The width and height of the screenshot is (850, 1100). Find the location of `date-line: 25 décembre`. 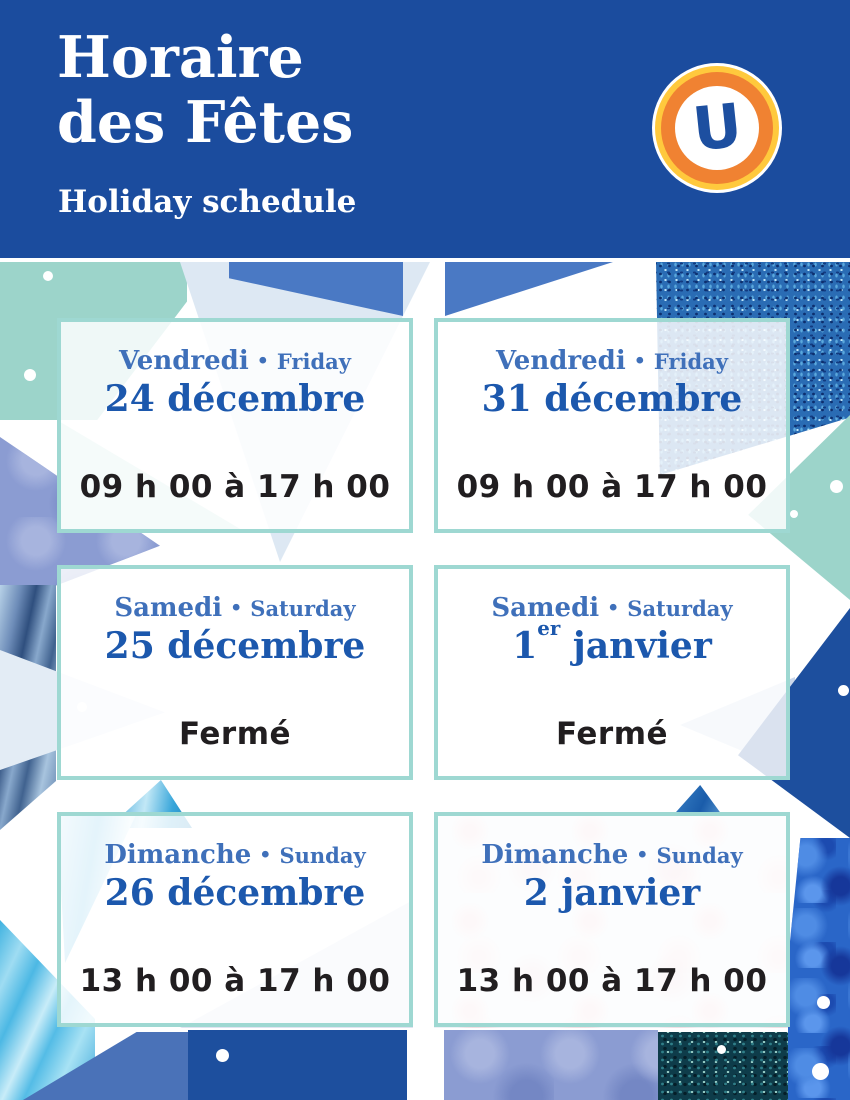

date-line: 25 décembre is located at coordinates (235, 645).